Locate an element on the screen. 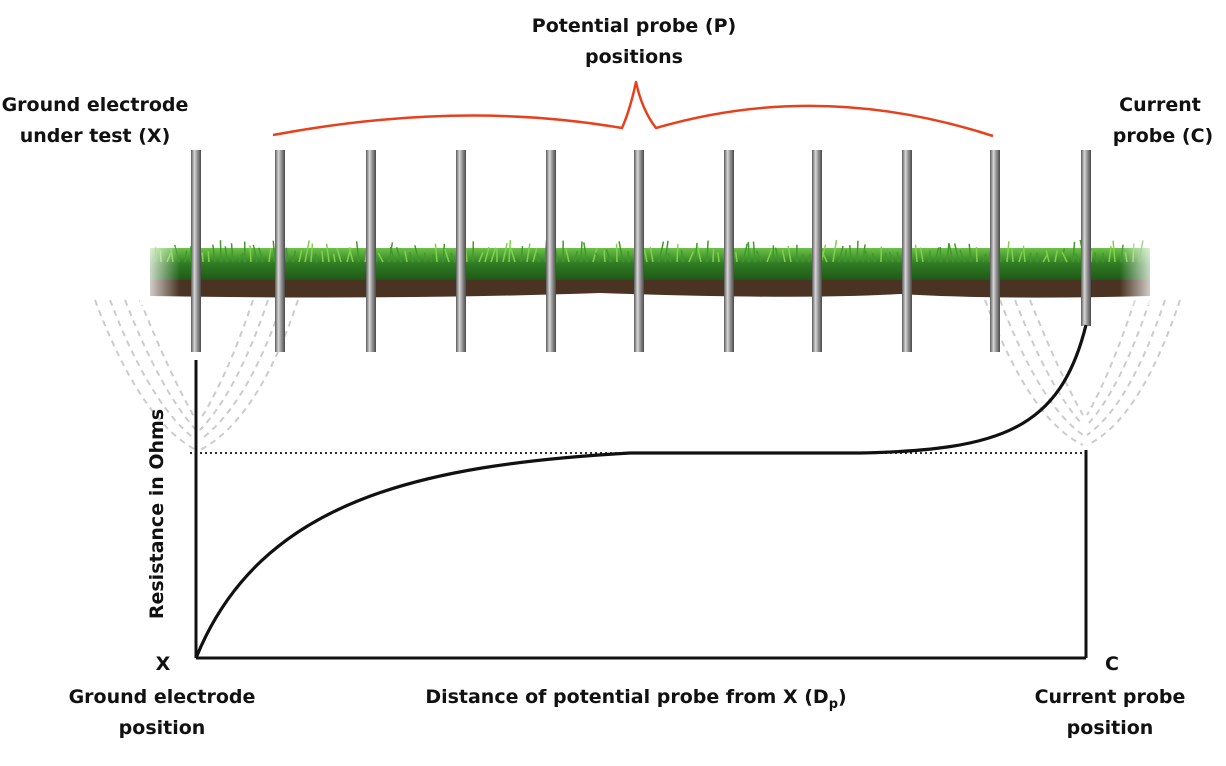 Image resolution: width=1226 pixels, height=766 pixels. ground-position-label-line1: Ground electrode is located at coordinates (162, 697).